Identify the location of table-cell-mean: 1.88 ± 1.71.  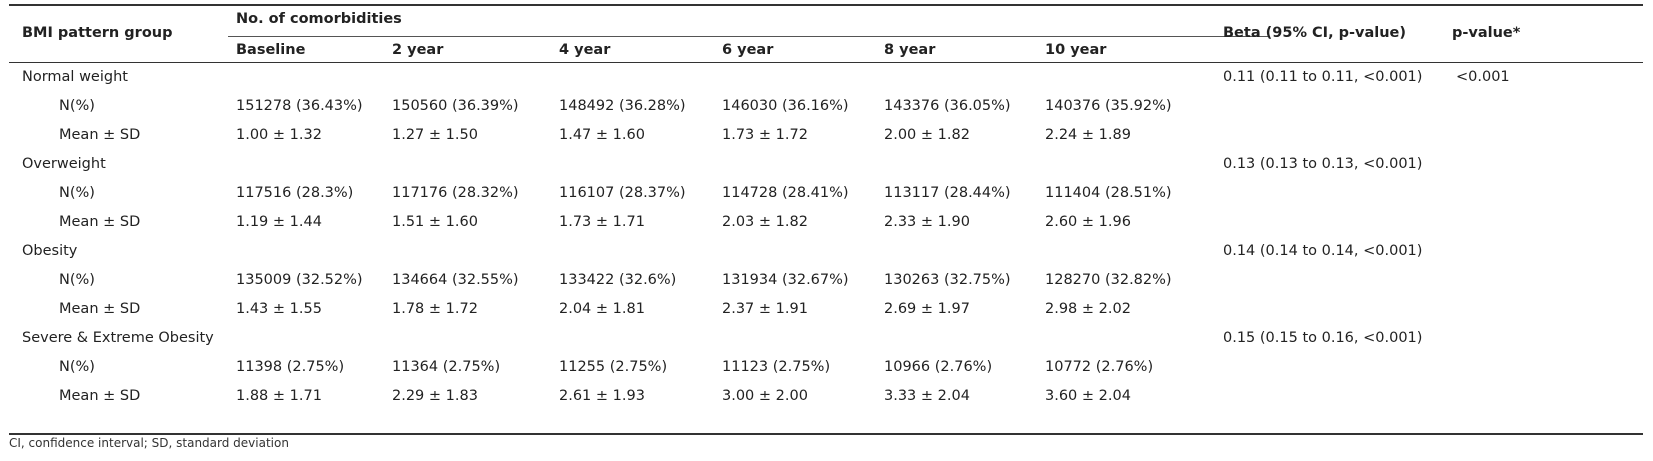
(279, 396).